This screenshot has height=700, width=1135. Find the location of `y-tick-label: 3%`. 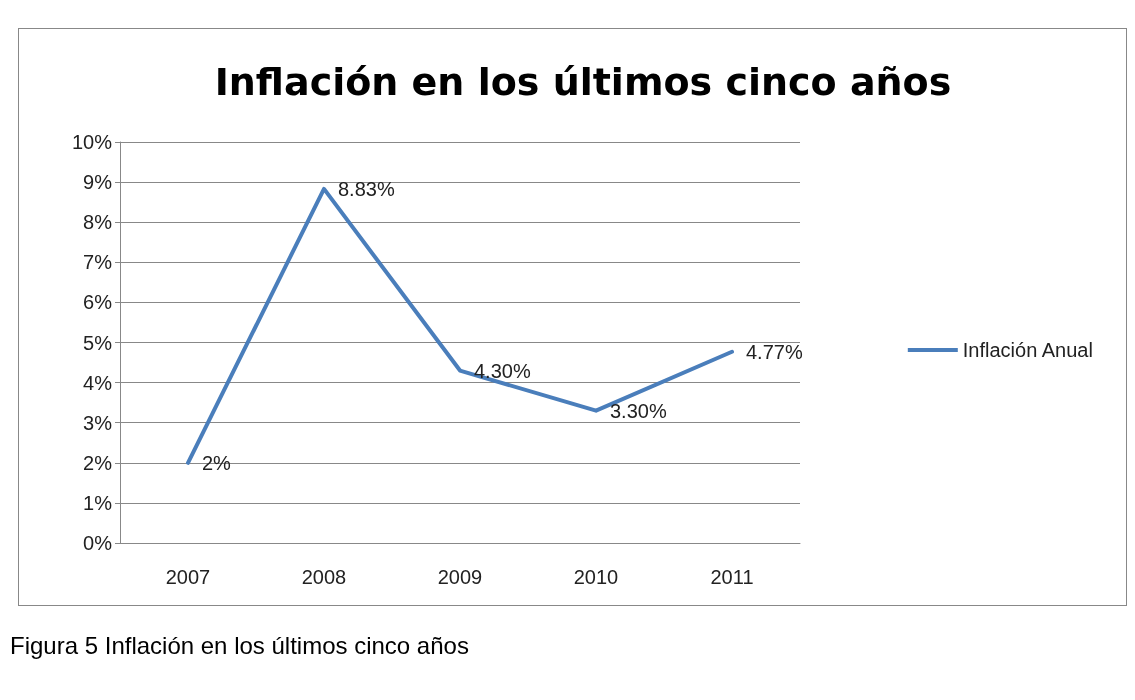

y-tick-label: 3% is located at coordinates (98, 422).